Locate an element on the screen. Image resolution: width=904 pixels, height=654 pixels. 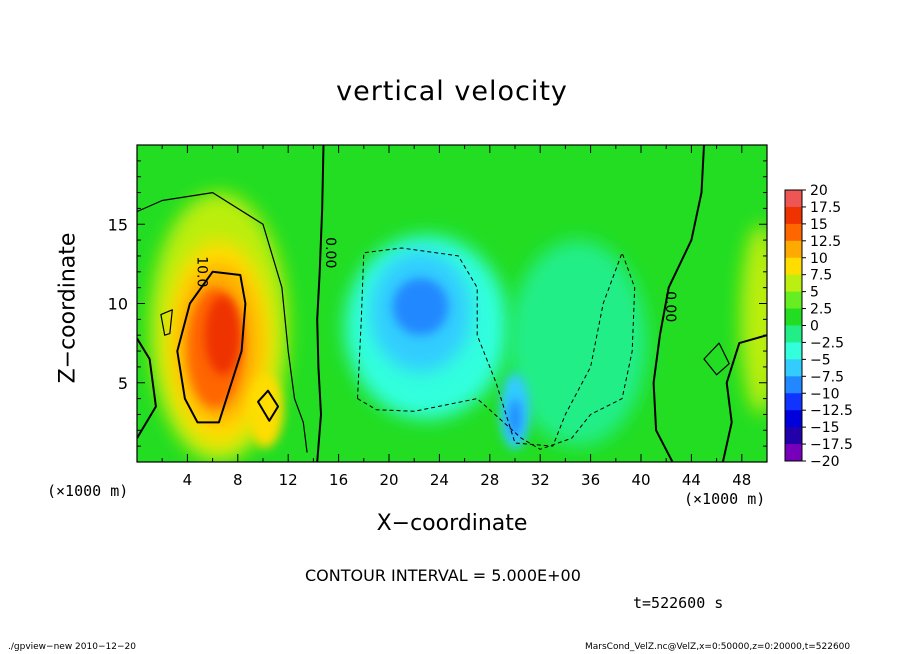
time-label: t=522600 s is located at coordinates (678, 603).